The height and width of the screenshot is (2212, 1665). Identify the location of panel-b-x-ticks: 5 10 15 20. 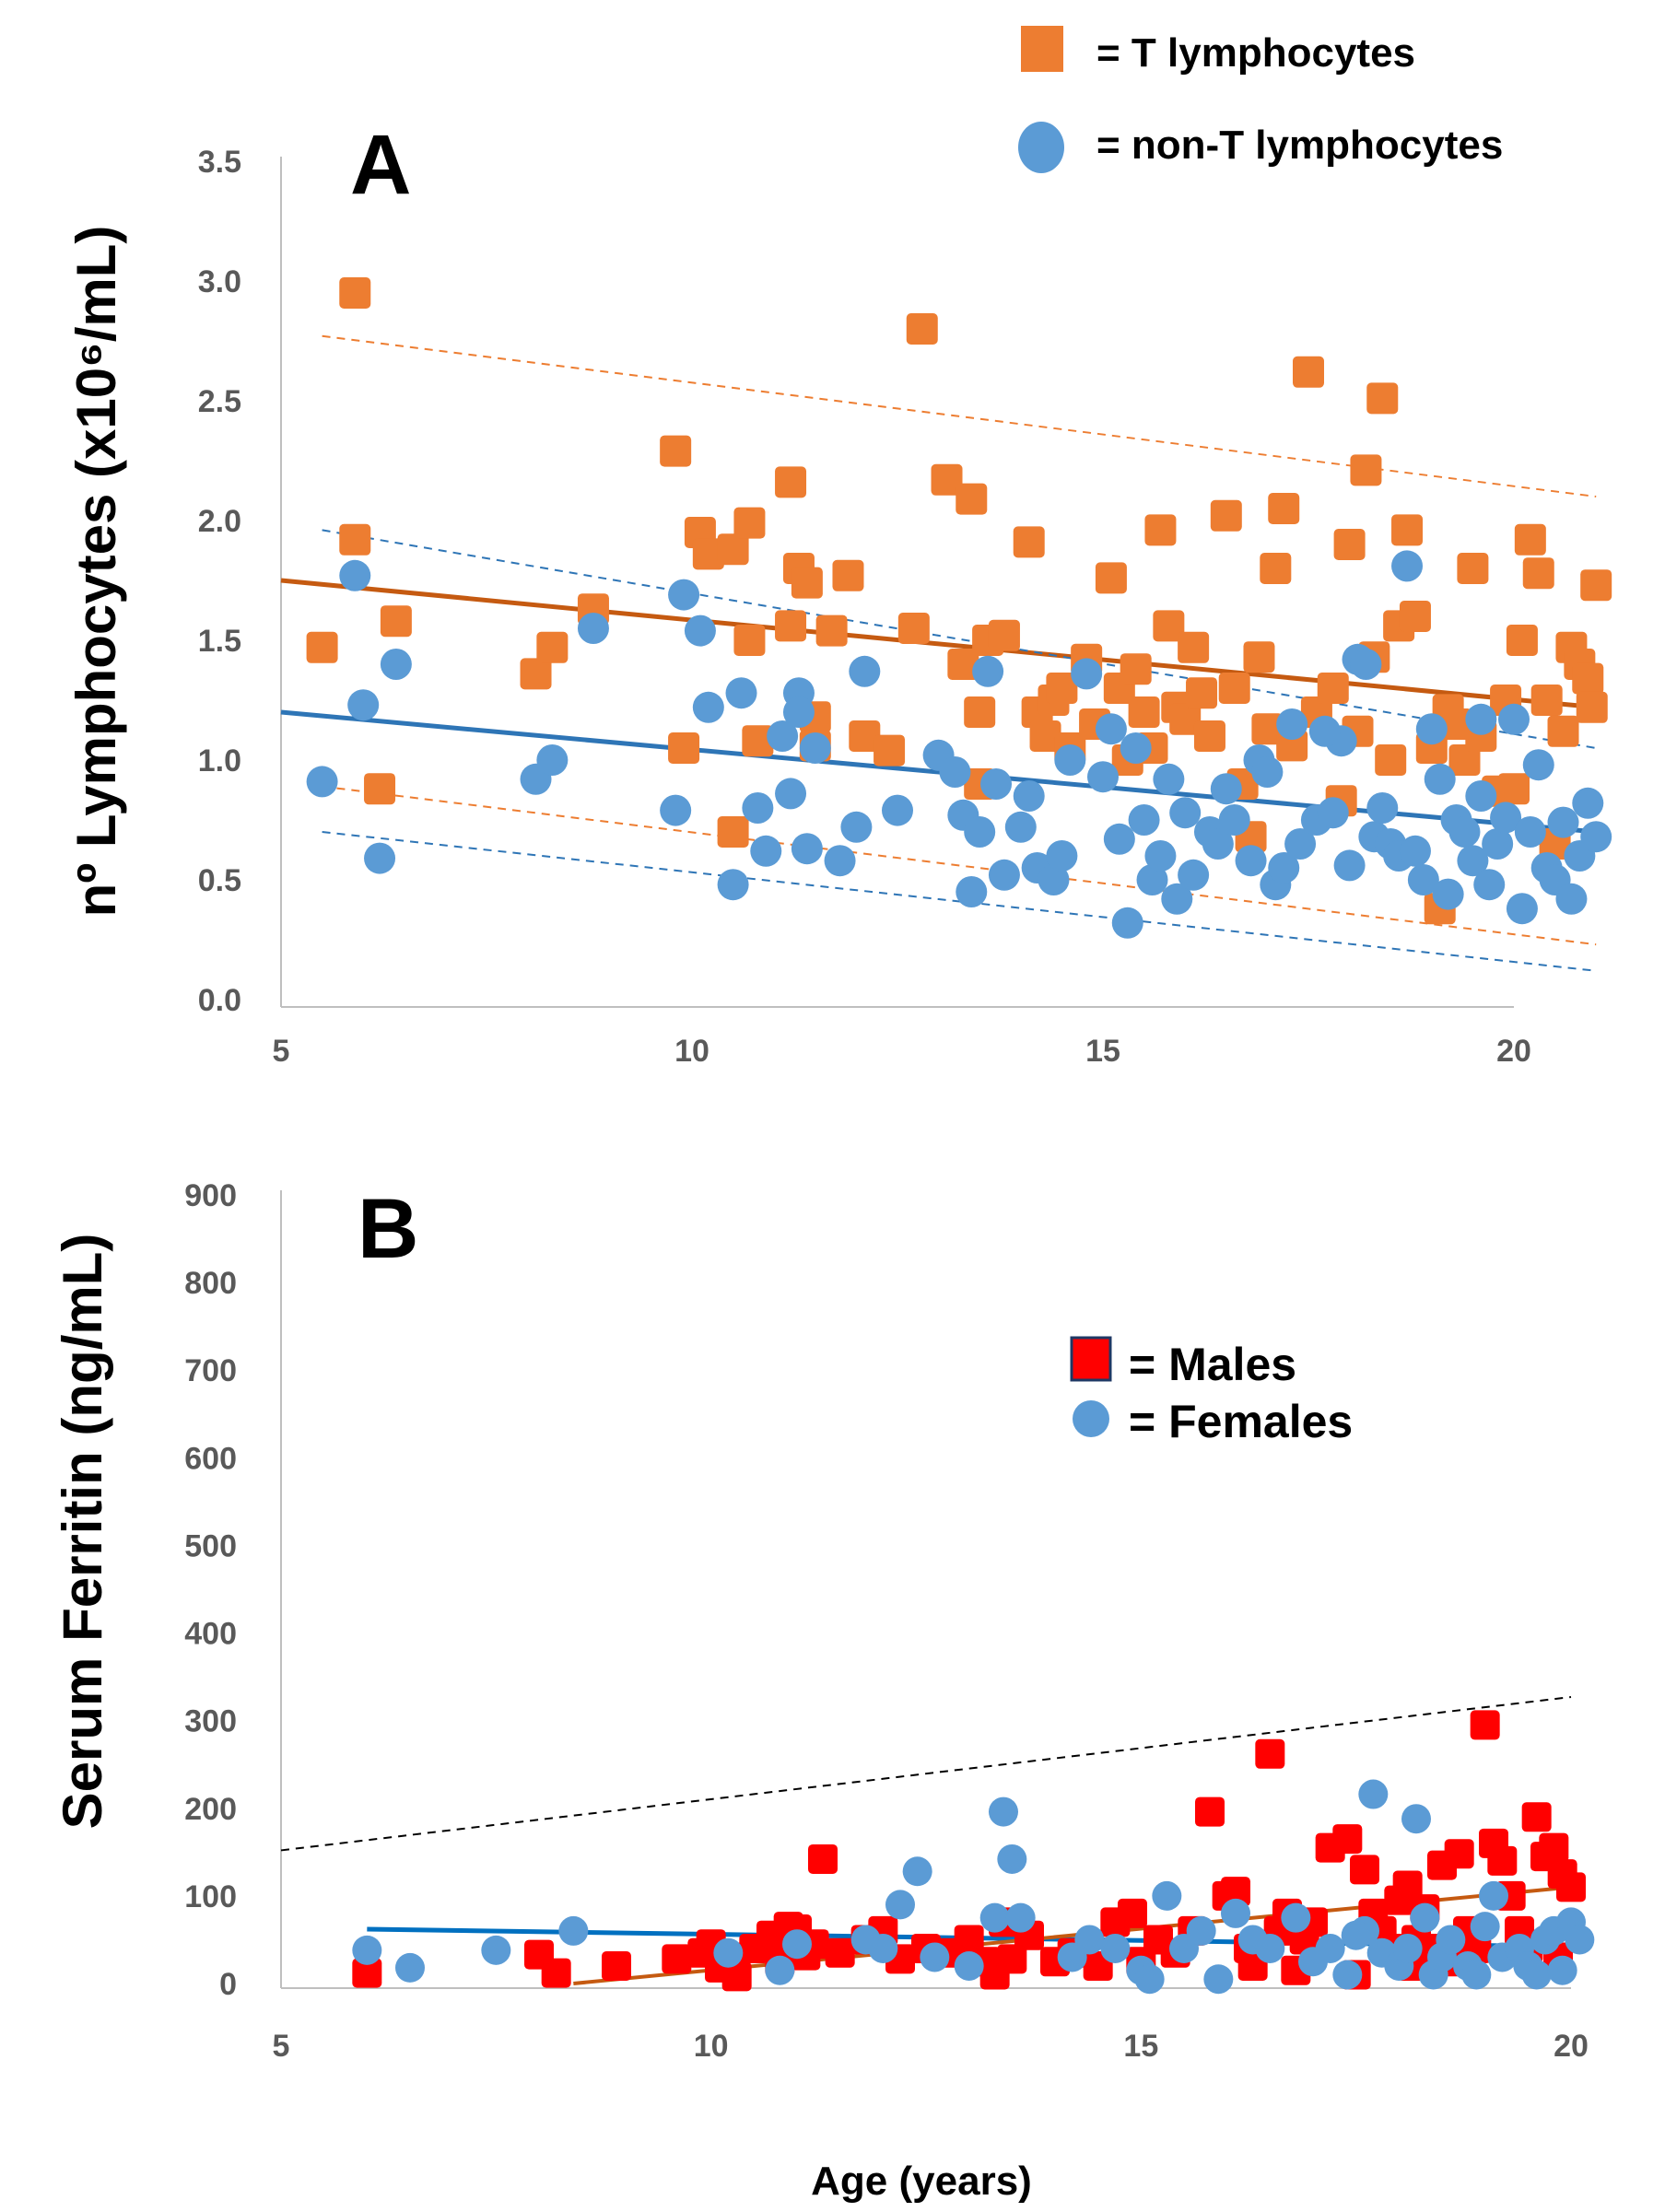
(931, 2046).